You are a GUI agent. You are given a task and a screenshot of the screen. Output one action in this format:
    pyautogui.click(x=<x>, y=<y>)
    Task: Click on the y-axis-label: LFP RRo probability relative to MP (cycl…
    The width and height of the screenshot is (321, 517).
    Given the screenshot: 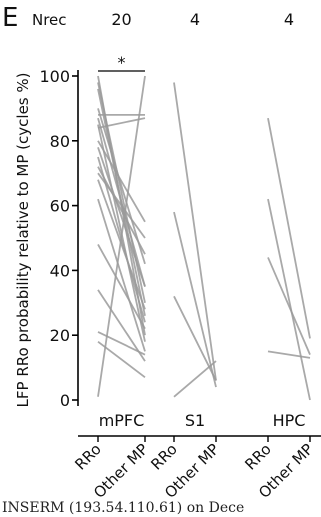 What is the action you would take?
    pyautogui.click(x=23, y=240)
    